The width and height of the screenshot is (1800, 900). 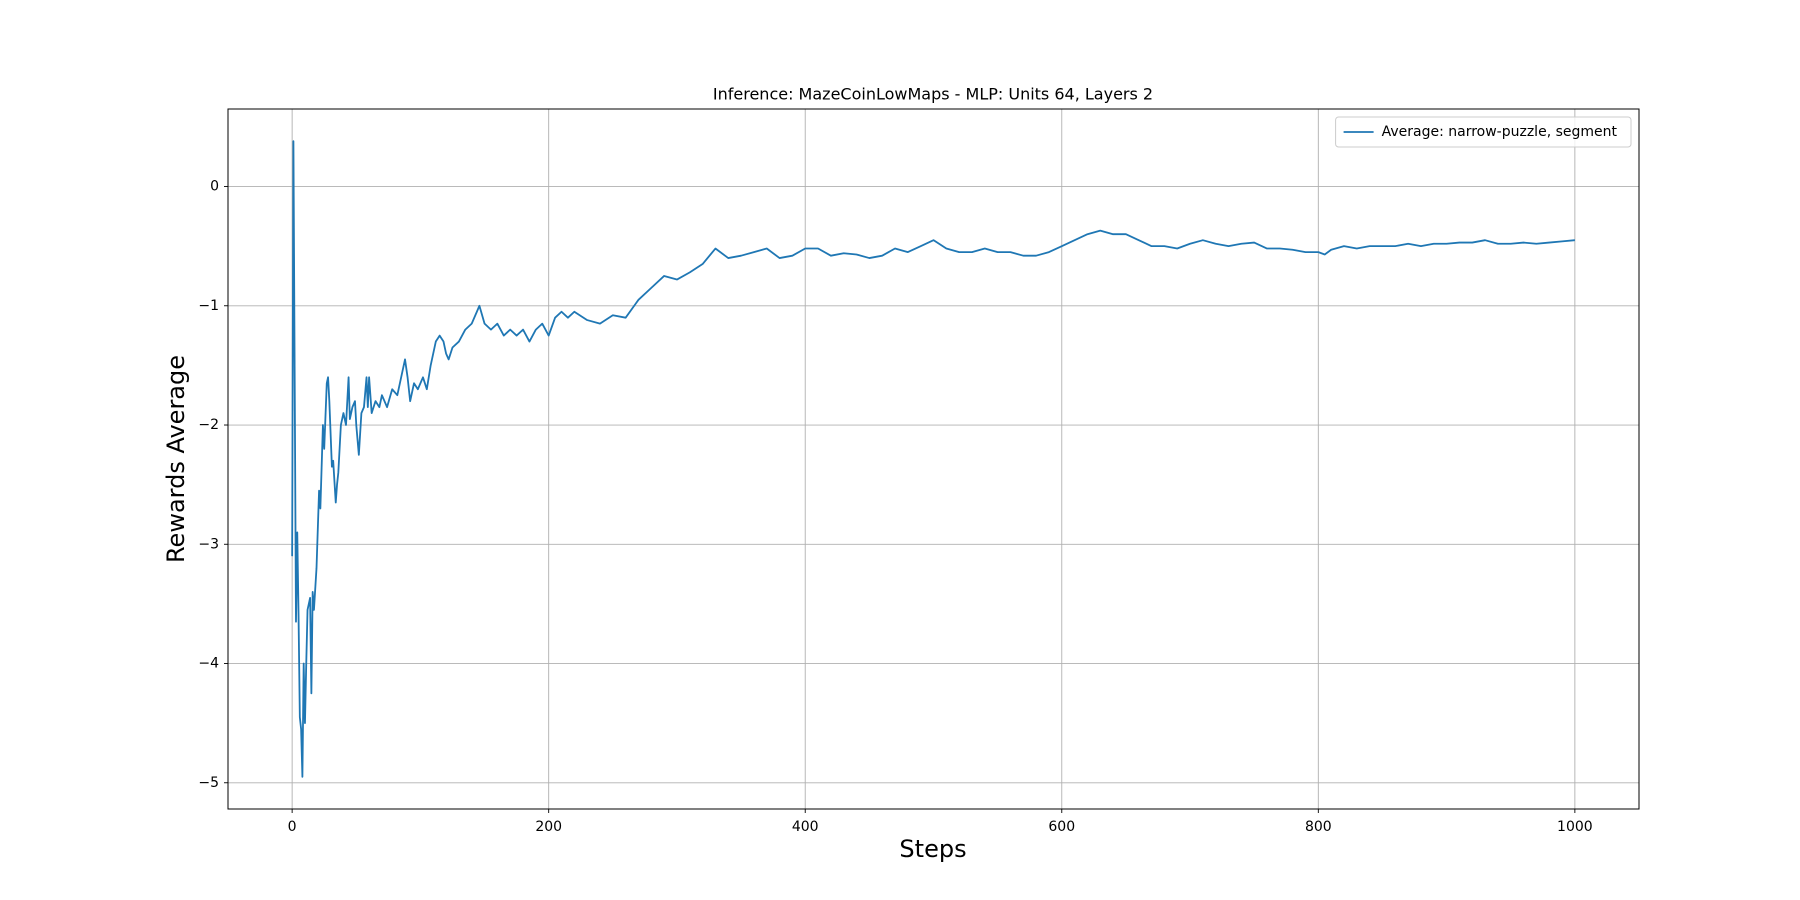 What do you see at coordinates (176, 459) in the screenshot?
I see `y-axis-label: Rewards Average` at bounding box center [176, 459].